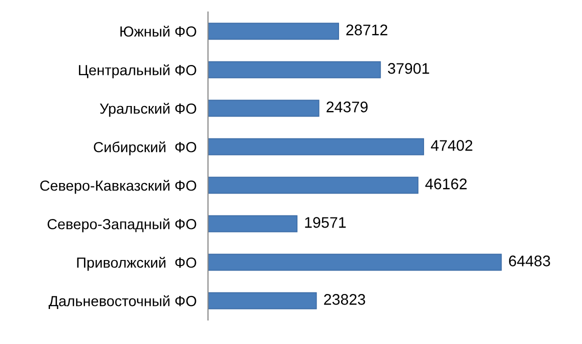 The width and height of the screenshot is (582, 344). I want to click on data-label: 37901, so click(409, 68).